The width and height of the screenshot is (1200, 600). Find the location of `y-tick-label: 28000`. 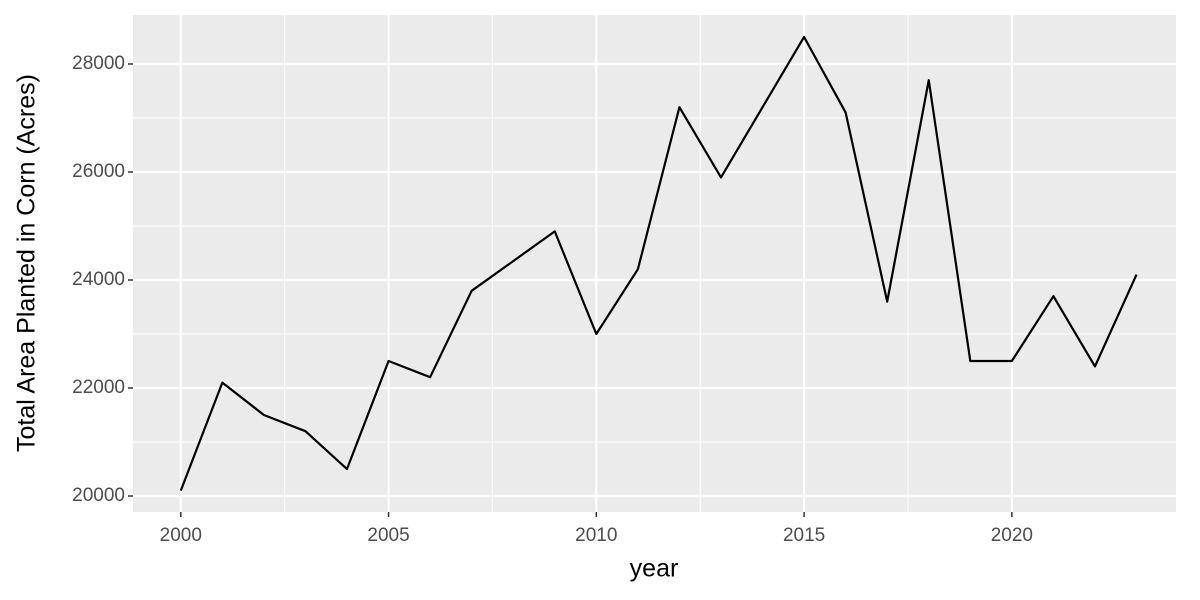

y-tick-label: 28000 is located at coordinates (98, 63).